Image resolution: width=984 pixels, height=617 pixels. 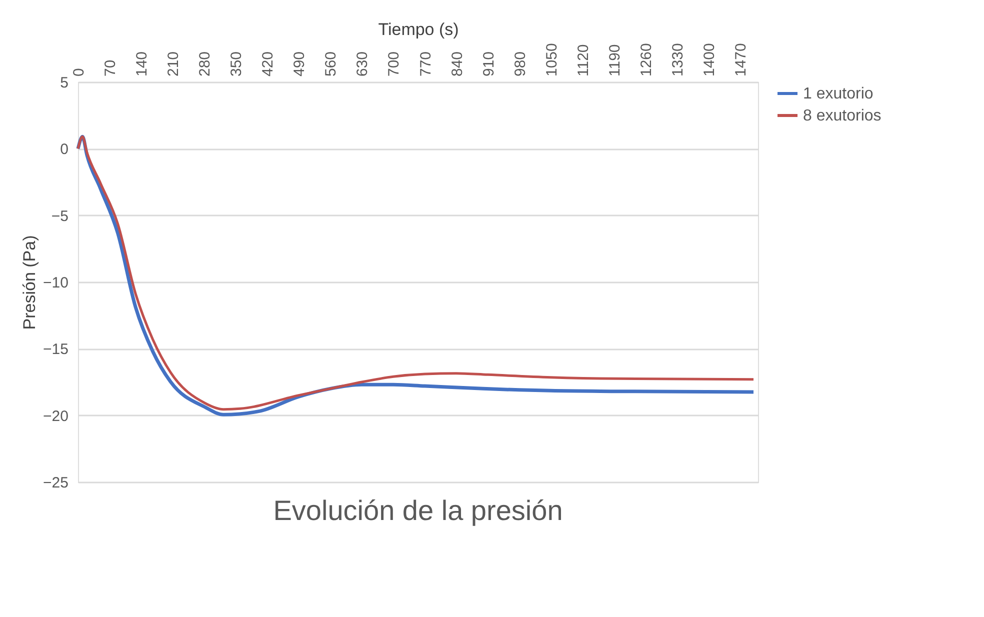 I want to click on x-tick-label: 1400, so click(x=709, y=59).